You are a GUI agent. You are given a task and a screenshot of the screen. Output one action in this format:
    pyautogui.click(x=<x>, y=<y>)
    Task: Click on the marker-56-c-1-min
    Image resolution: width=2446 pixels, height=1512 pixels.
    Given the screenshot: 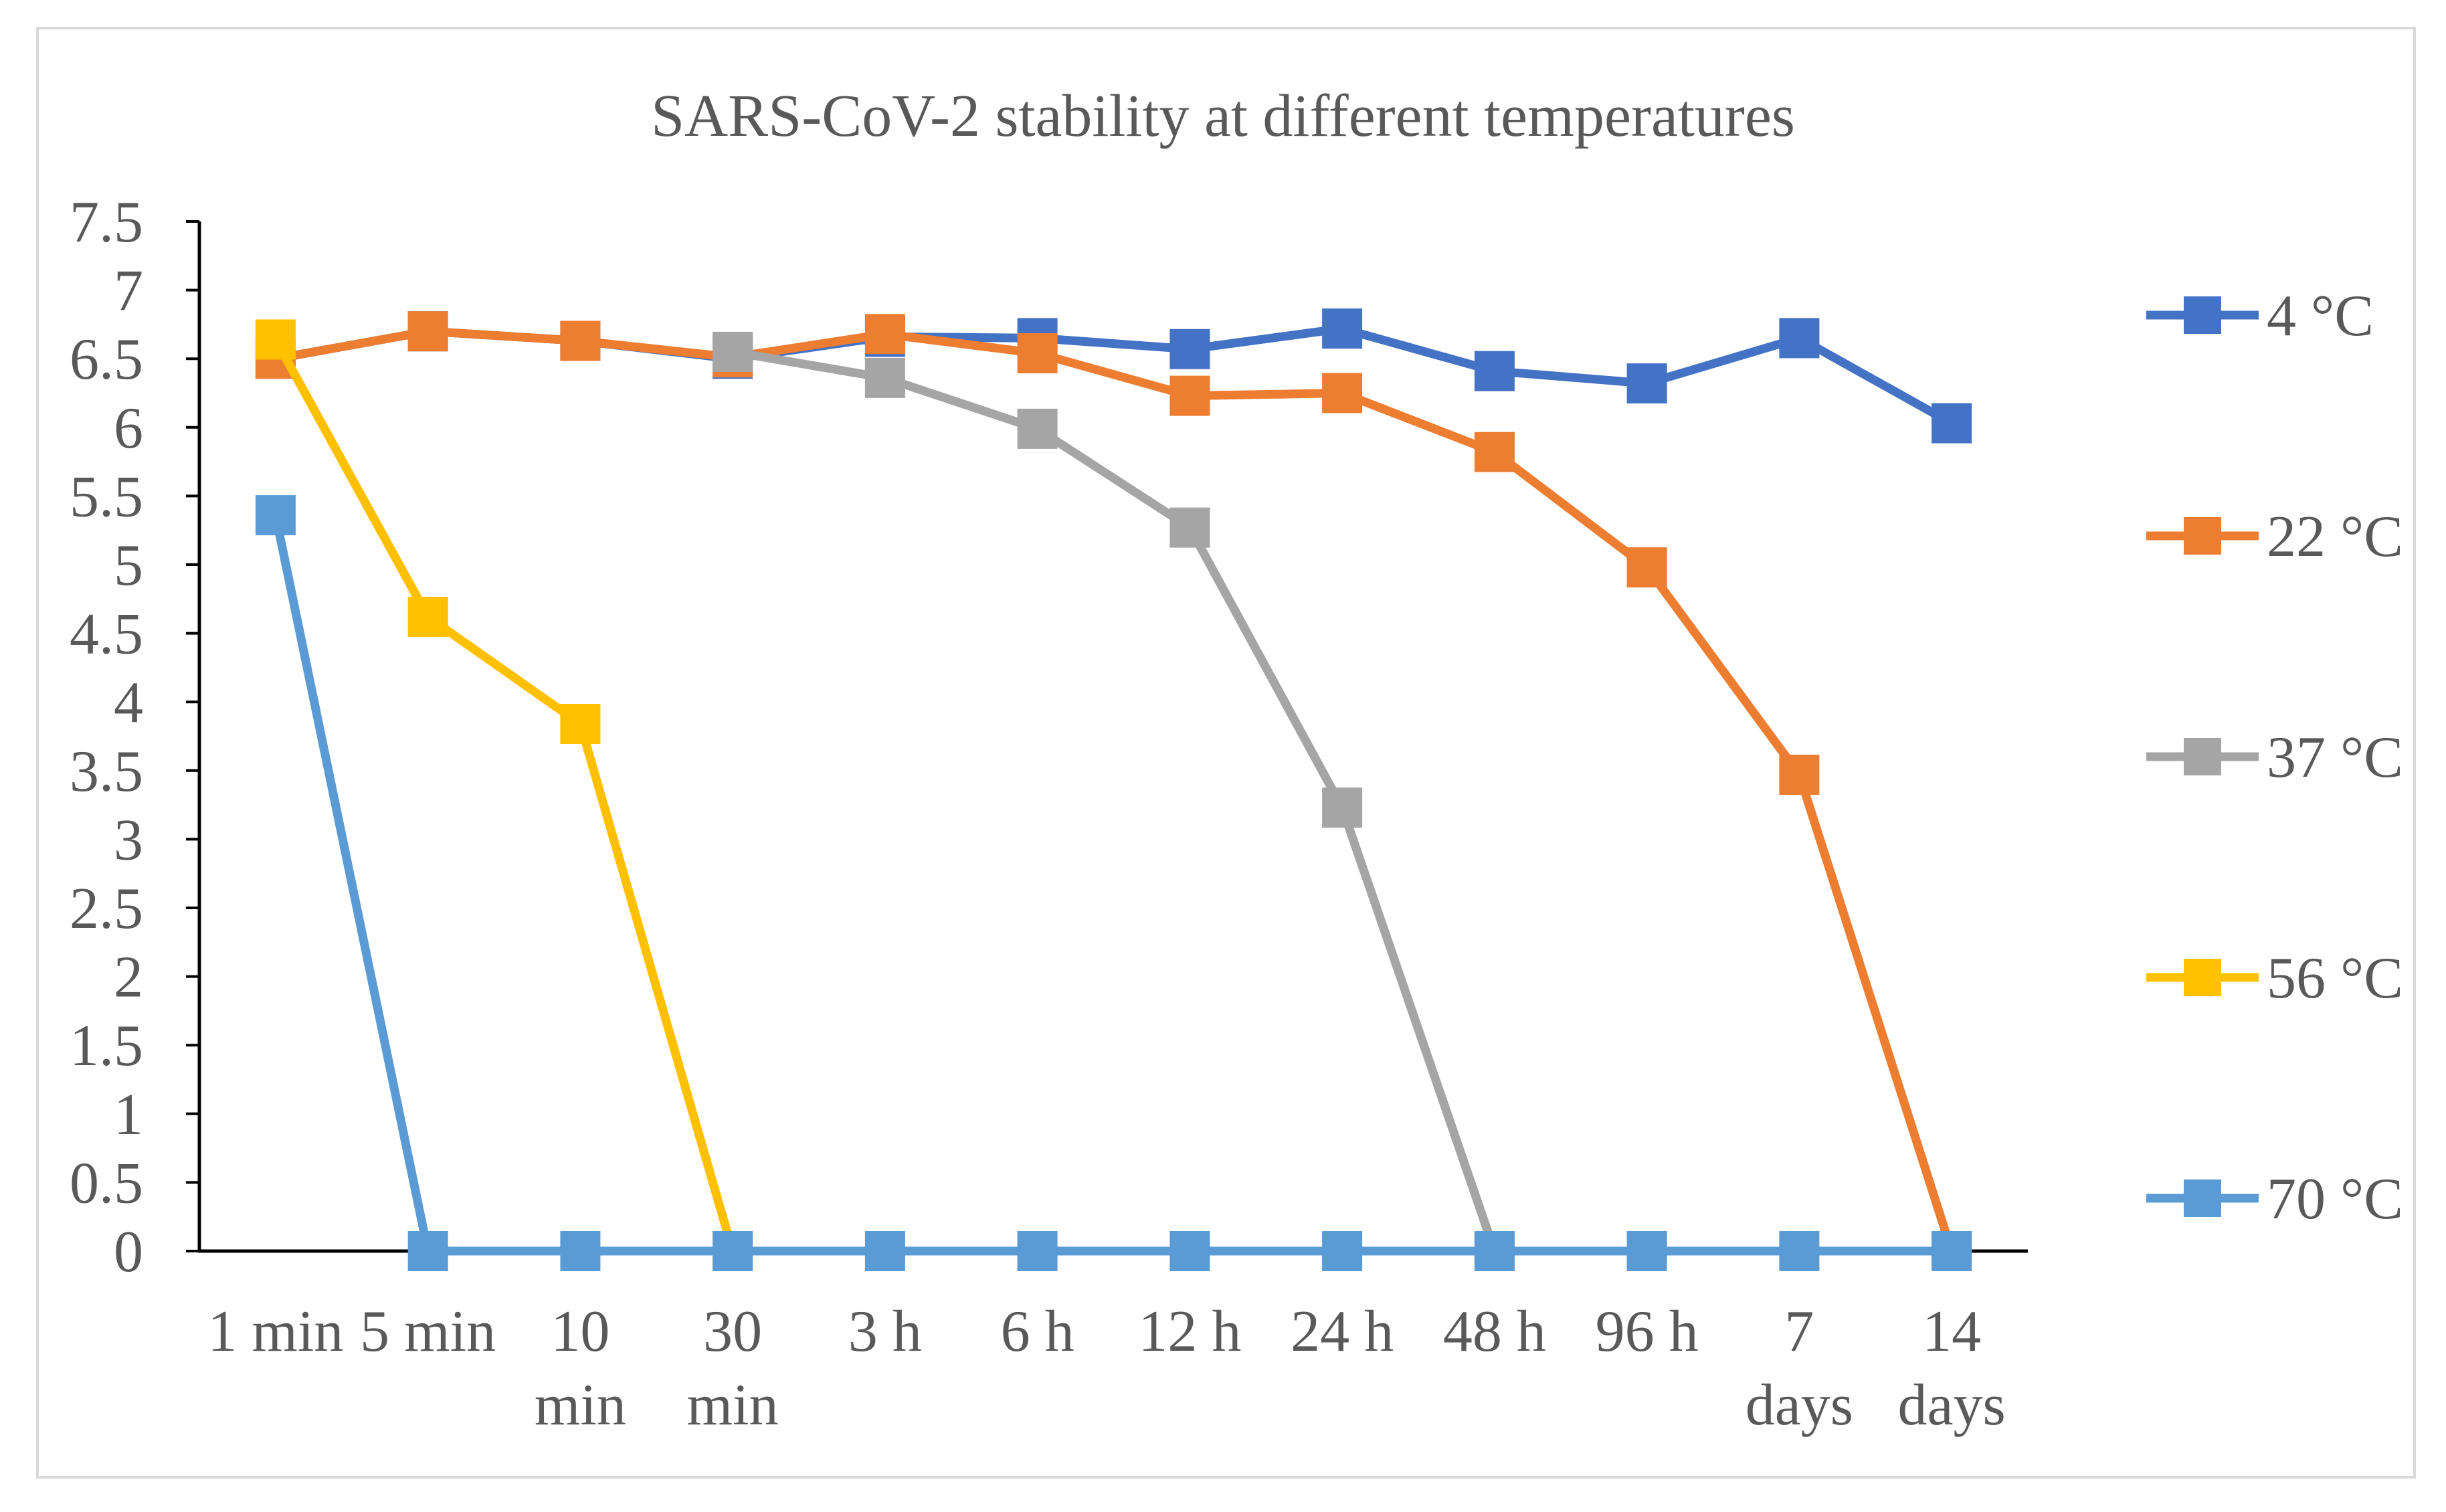 What is the action you would take?
    pyautogui.click(x=275, y=339)
    